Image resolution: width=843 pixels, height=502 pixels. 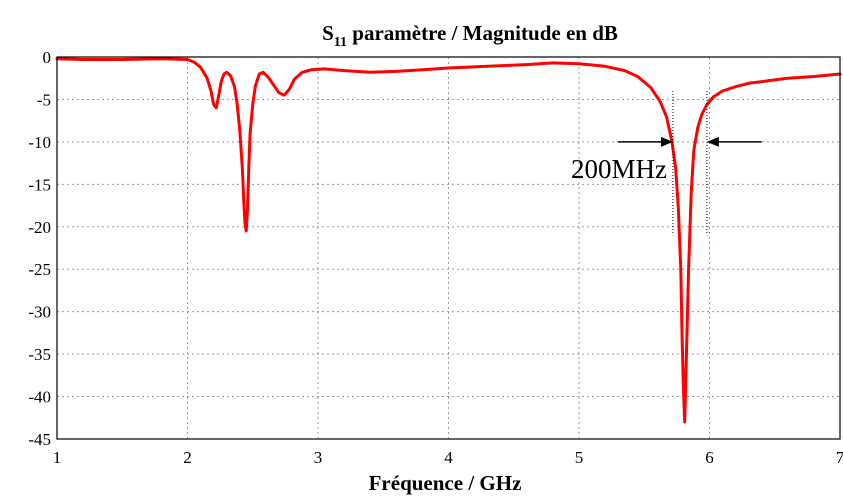 I want to click on y-tick-label: -10, so click(x=39, y=142).